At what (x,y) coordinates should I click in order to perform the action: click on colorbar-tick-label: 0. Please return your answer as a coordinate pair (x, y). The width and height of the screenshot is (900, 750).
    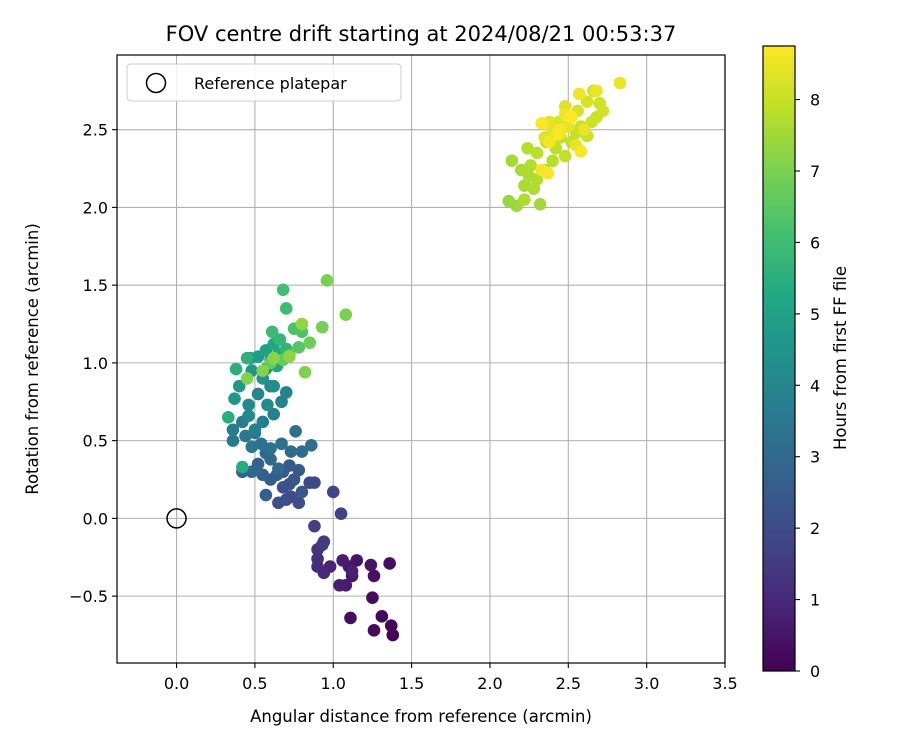
    Looking at the image, I should click on (815, 671).